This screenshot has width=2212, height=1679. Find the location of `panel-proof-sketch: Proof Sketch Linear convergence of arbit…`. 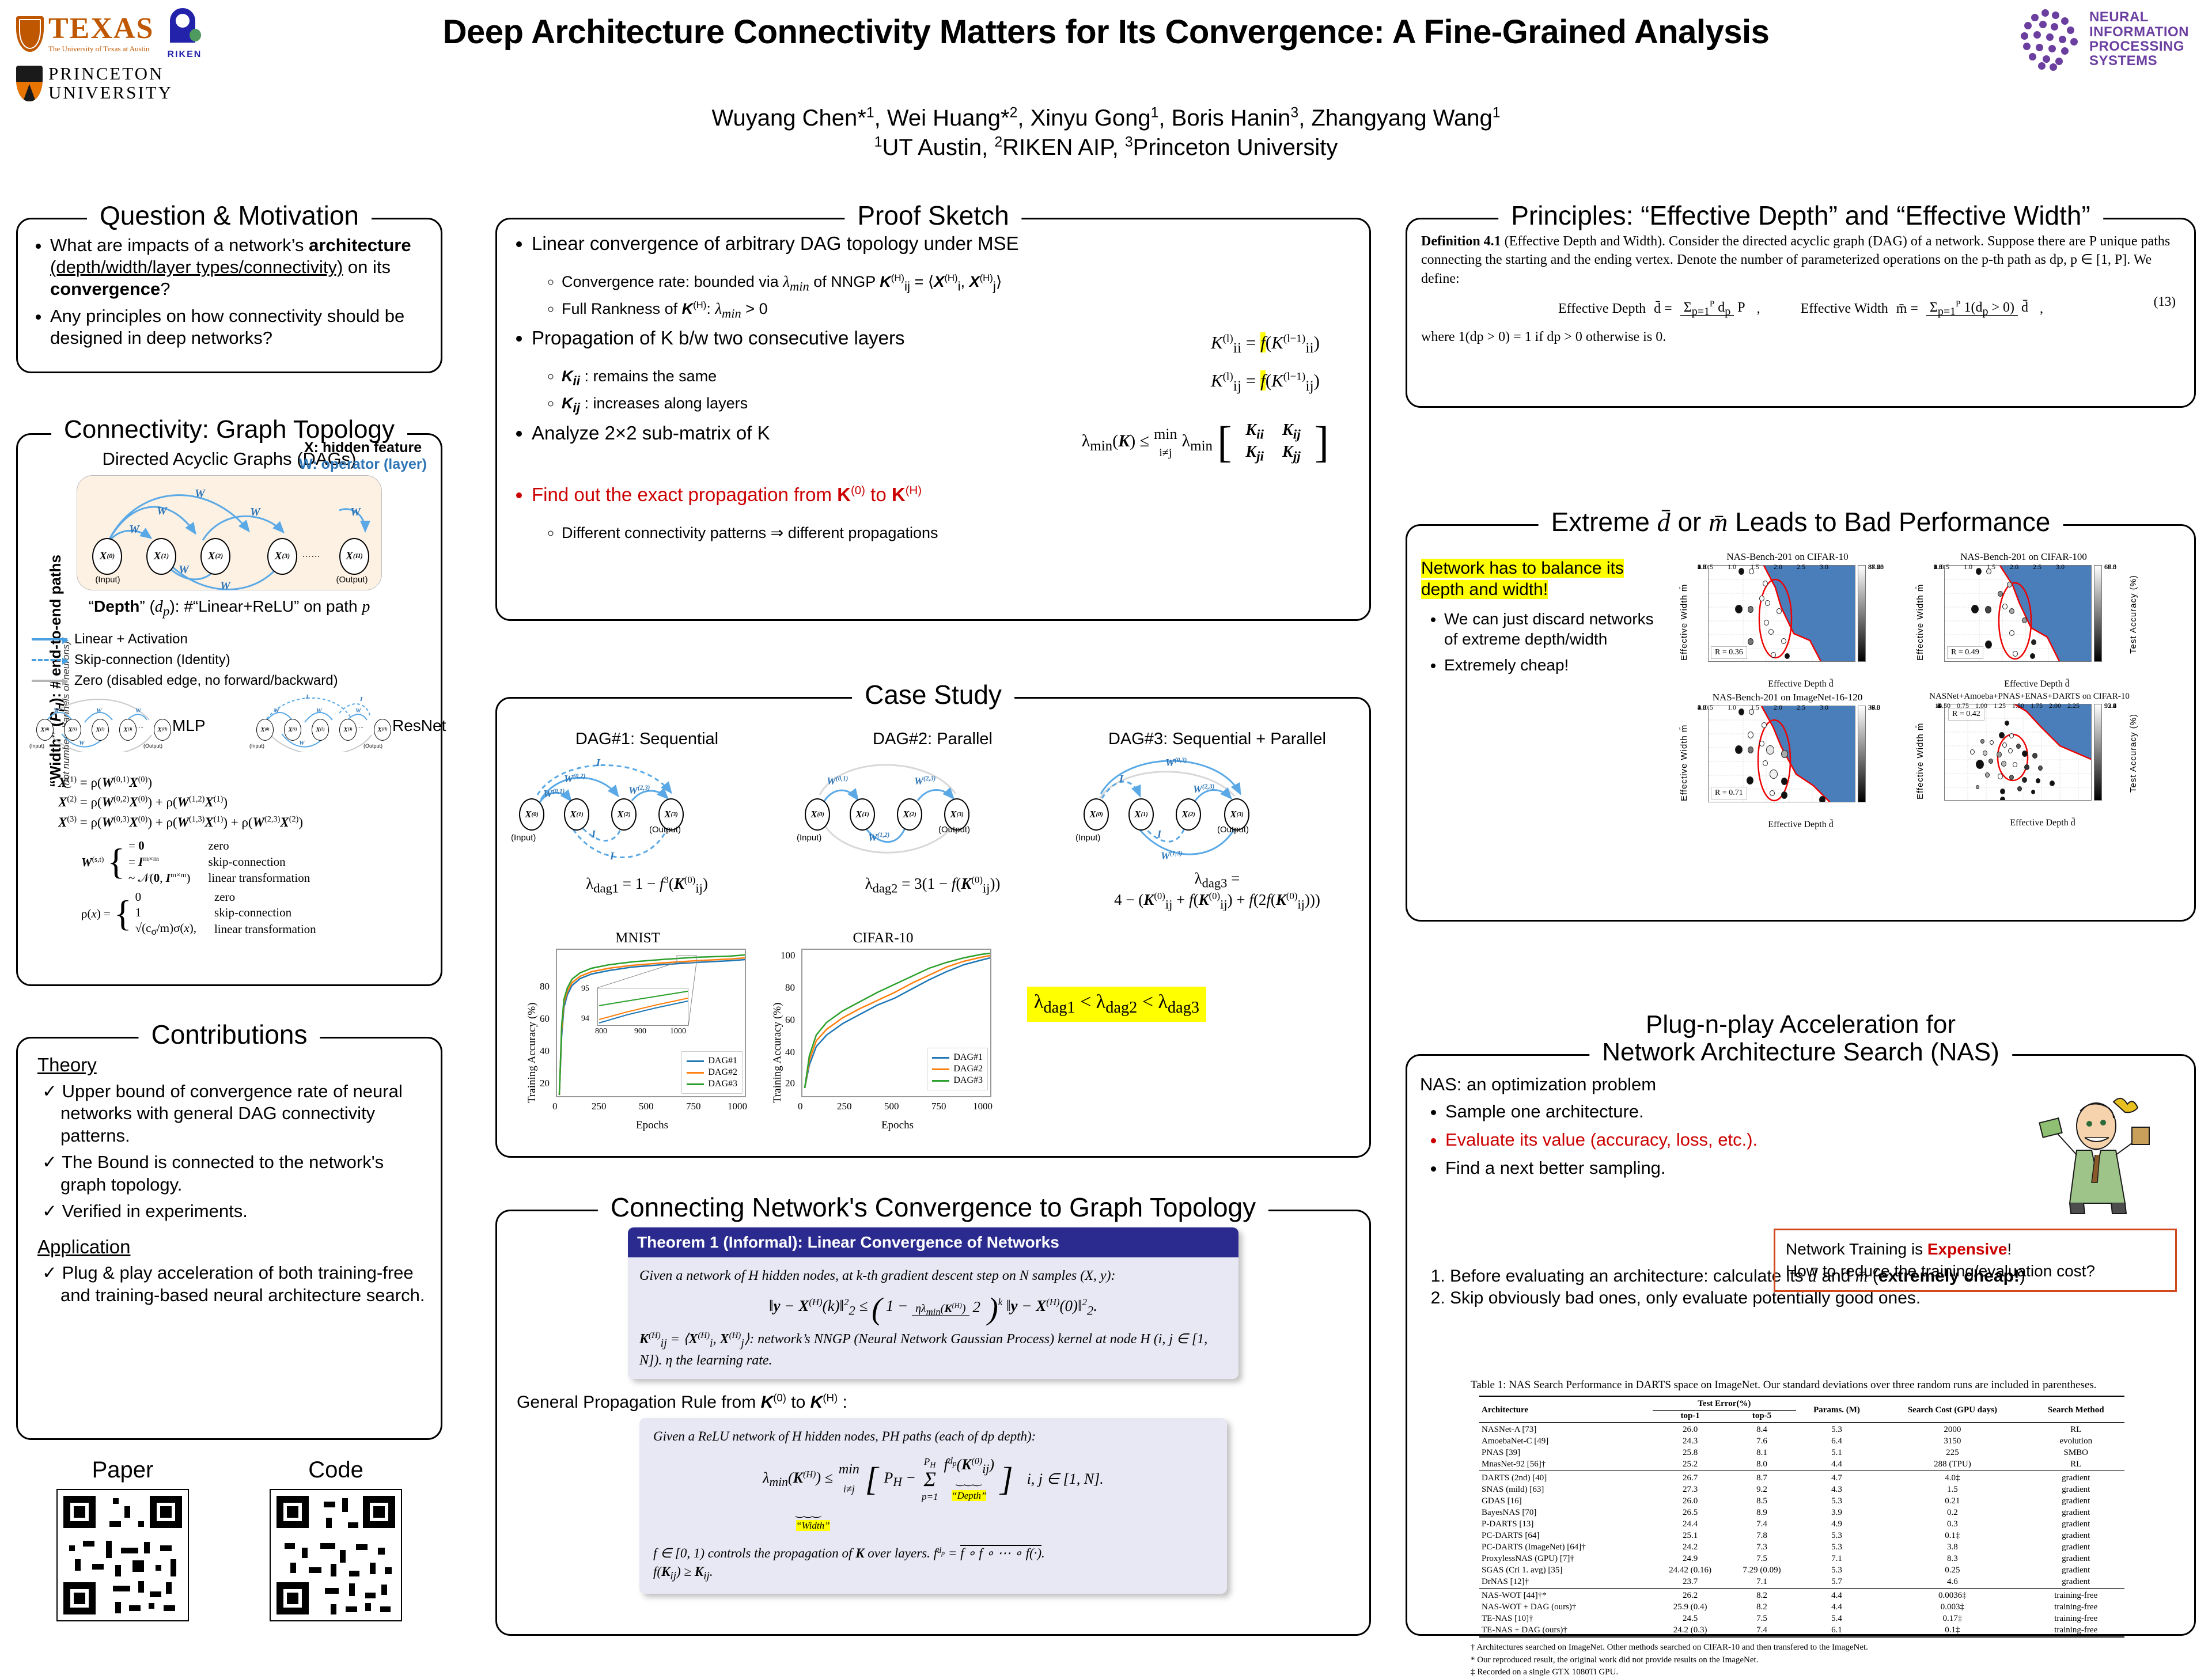

panel-proof-sketch: Proof Sketch Linear convergence of arbit… is located at coordinates (933, 410).